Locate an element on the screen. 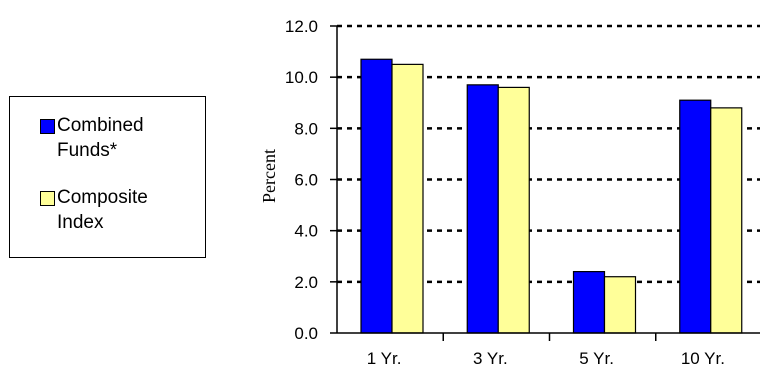 Image resolution: width=760 pixels, height=375 pixels. legend-swatch-composite-index is located at coordinates (47, 198).